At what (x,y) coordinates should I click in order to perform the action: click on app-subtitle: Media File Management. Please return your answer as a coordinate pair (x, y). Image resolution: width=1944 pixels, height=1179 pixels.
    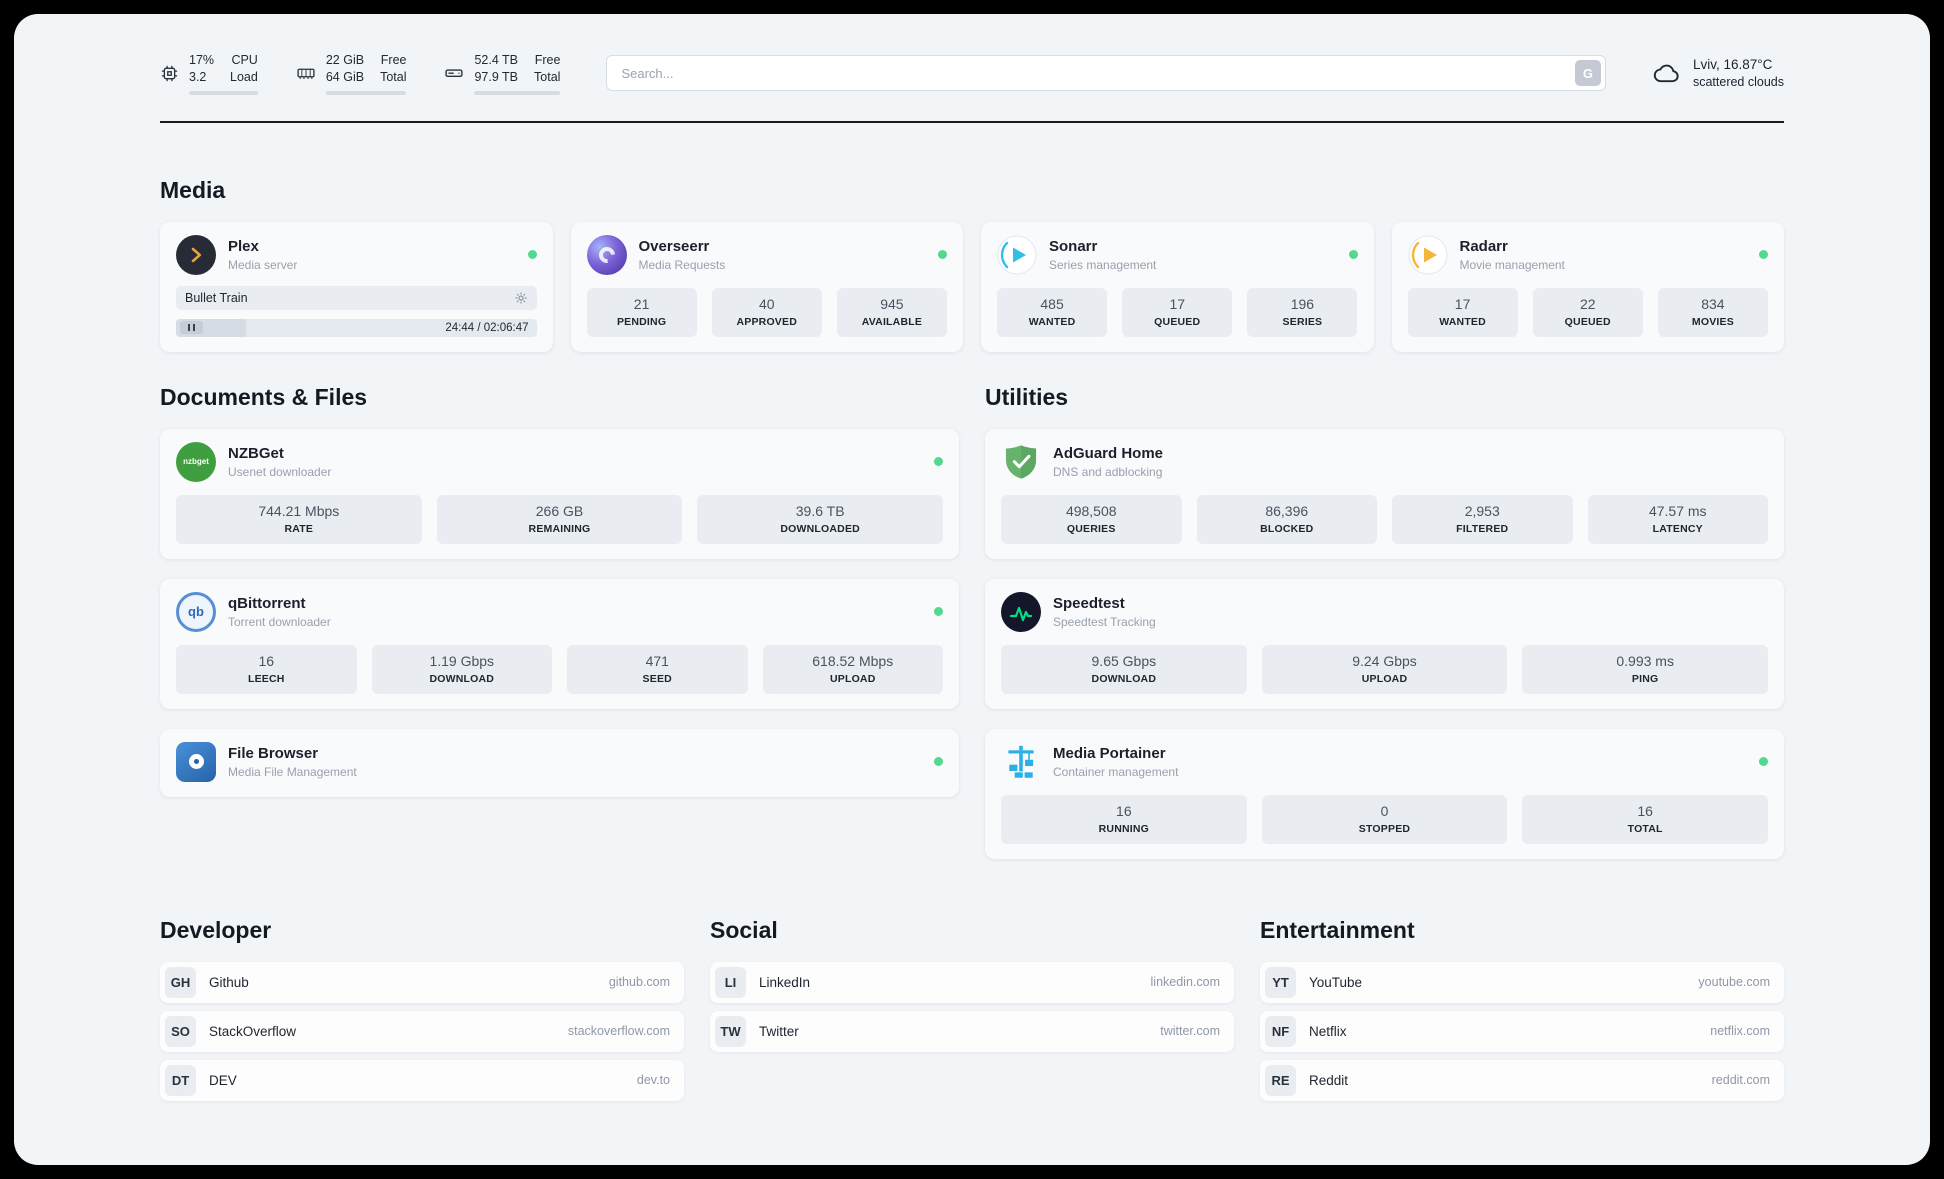
    Looking at the image, I should click on (292, 771).